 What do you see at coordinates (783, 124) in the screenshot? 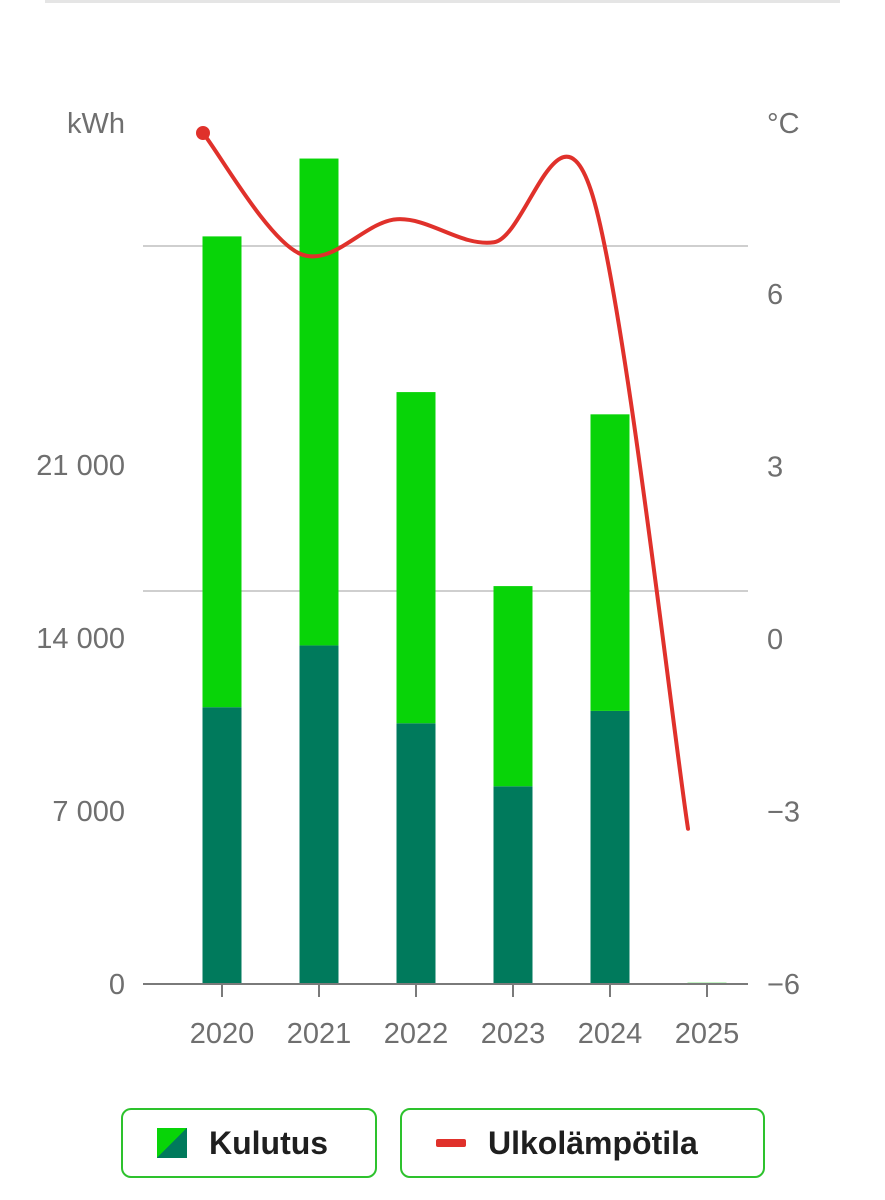
I see `y-right-unit-label: °C` at bounding box center [783, 124].